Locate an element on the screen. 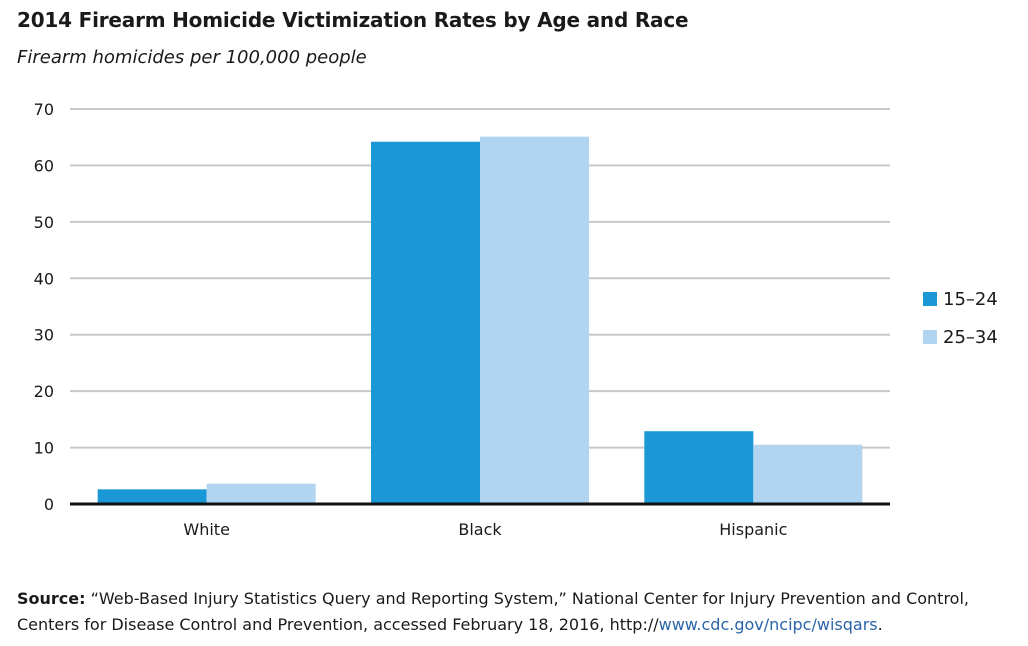 This screenshot has height=646, width=1028. source-link: www.cdc.gov/ncipc/wisqars is located at coordinates (768, 624).